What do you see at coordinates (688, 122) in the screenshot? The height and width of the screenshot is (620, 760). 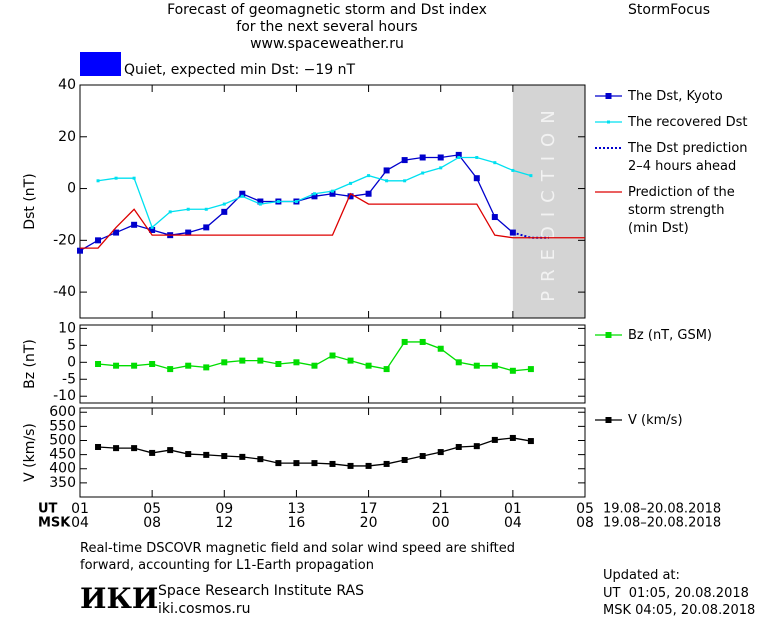 I see `legend-label: The recovered Dst` at bounding box center [688, 122].